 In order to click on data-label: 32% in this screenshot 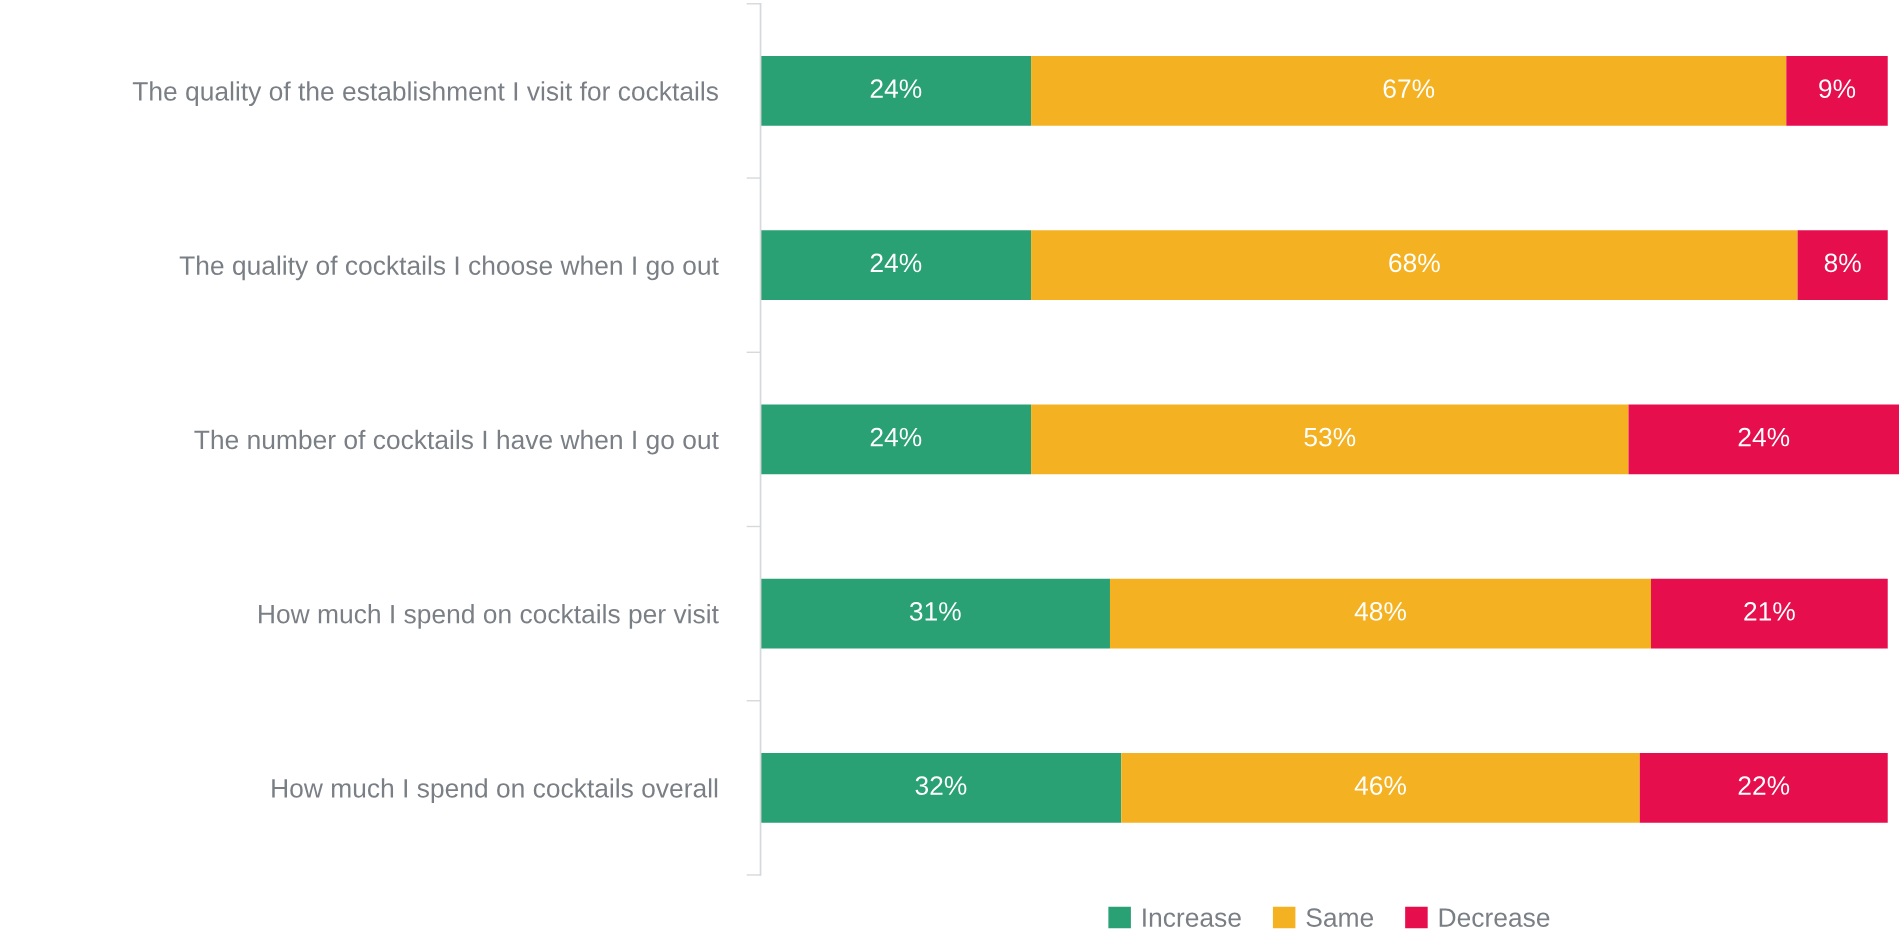, I will do `click(941, 785)`.